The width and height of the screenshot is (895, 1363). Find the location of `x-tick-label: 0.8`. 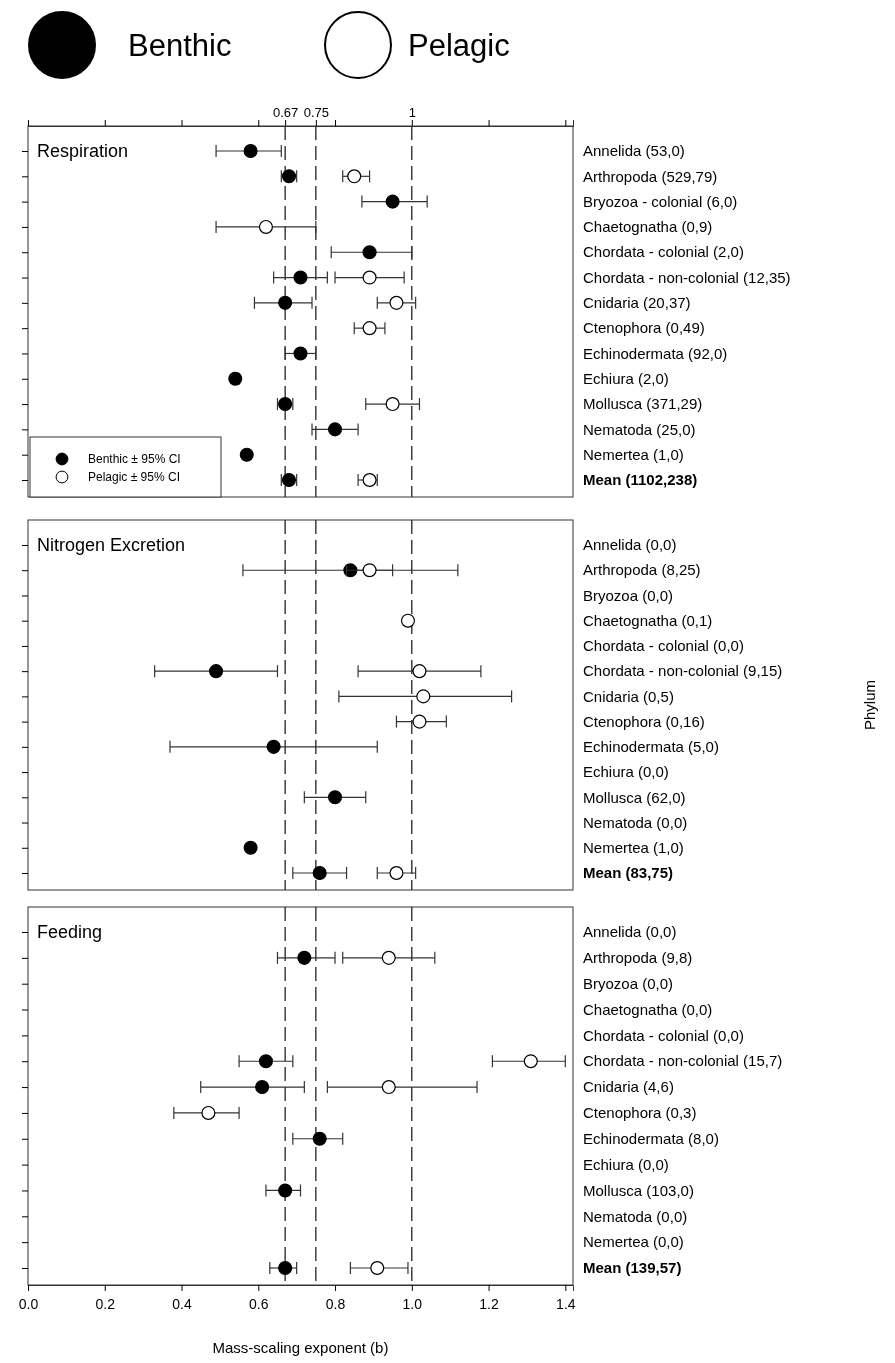

x-tick-label: 0.8 is located at coordinates (335, 1304).